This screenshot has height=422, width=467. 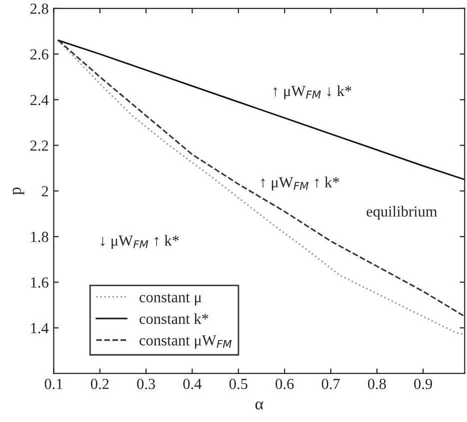 What do you see at coordinates (39, 100) in the screenshot?
I see `y-tick-label: 2.4` at bounding box center [39, 100].